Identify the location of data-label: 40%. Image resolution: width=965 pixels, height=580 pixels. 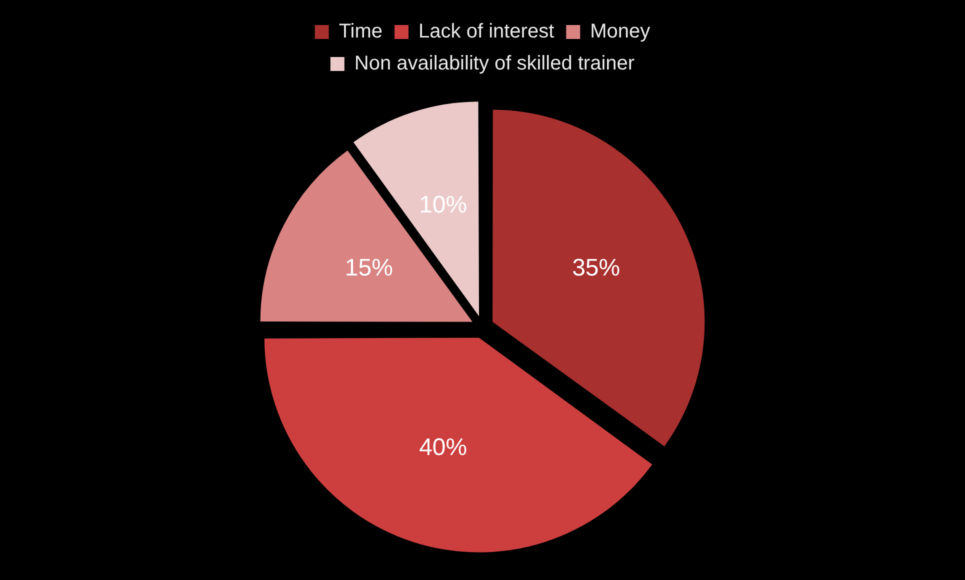
(443, 447).